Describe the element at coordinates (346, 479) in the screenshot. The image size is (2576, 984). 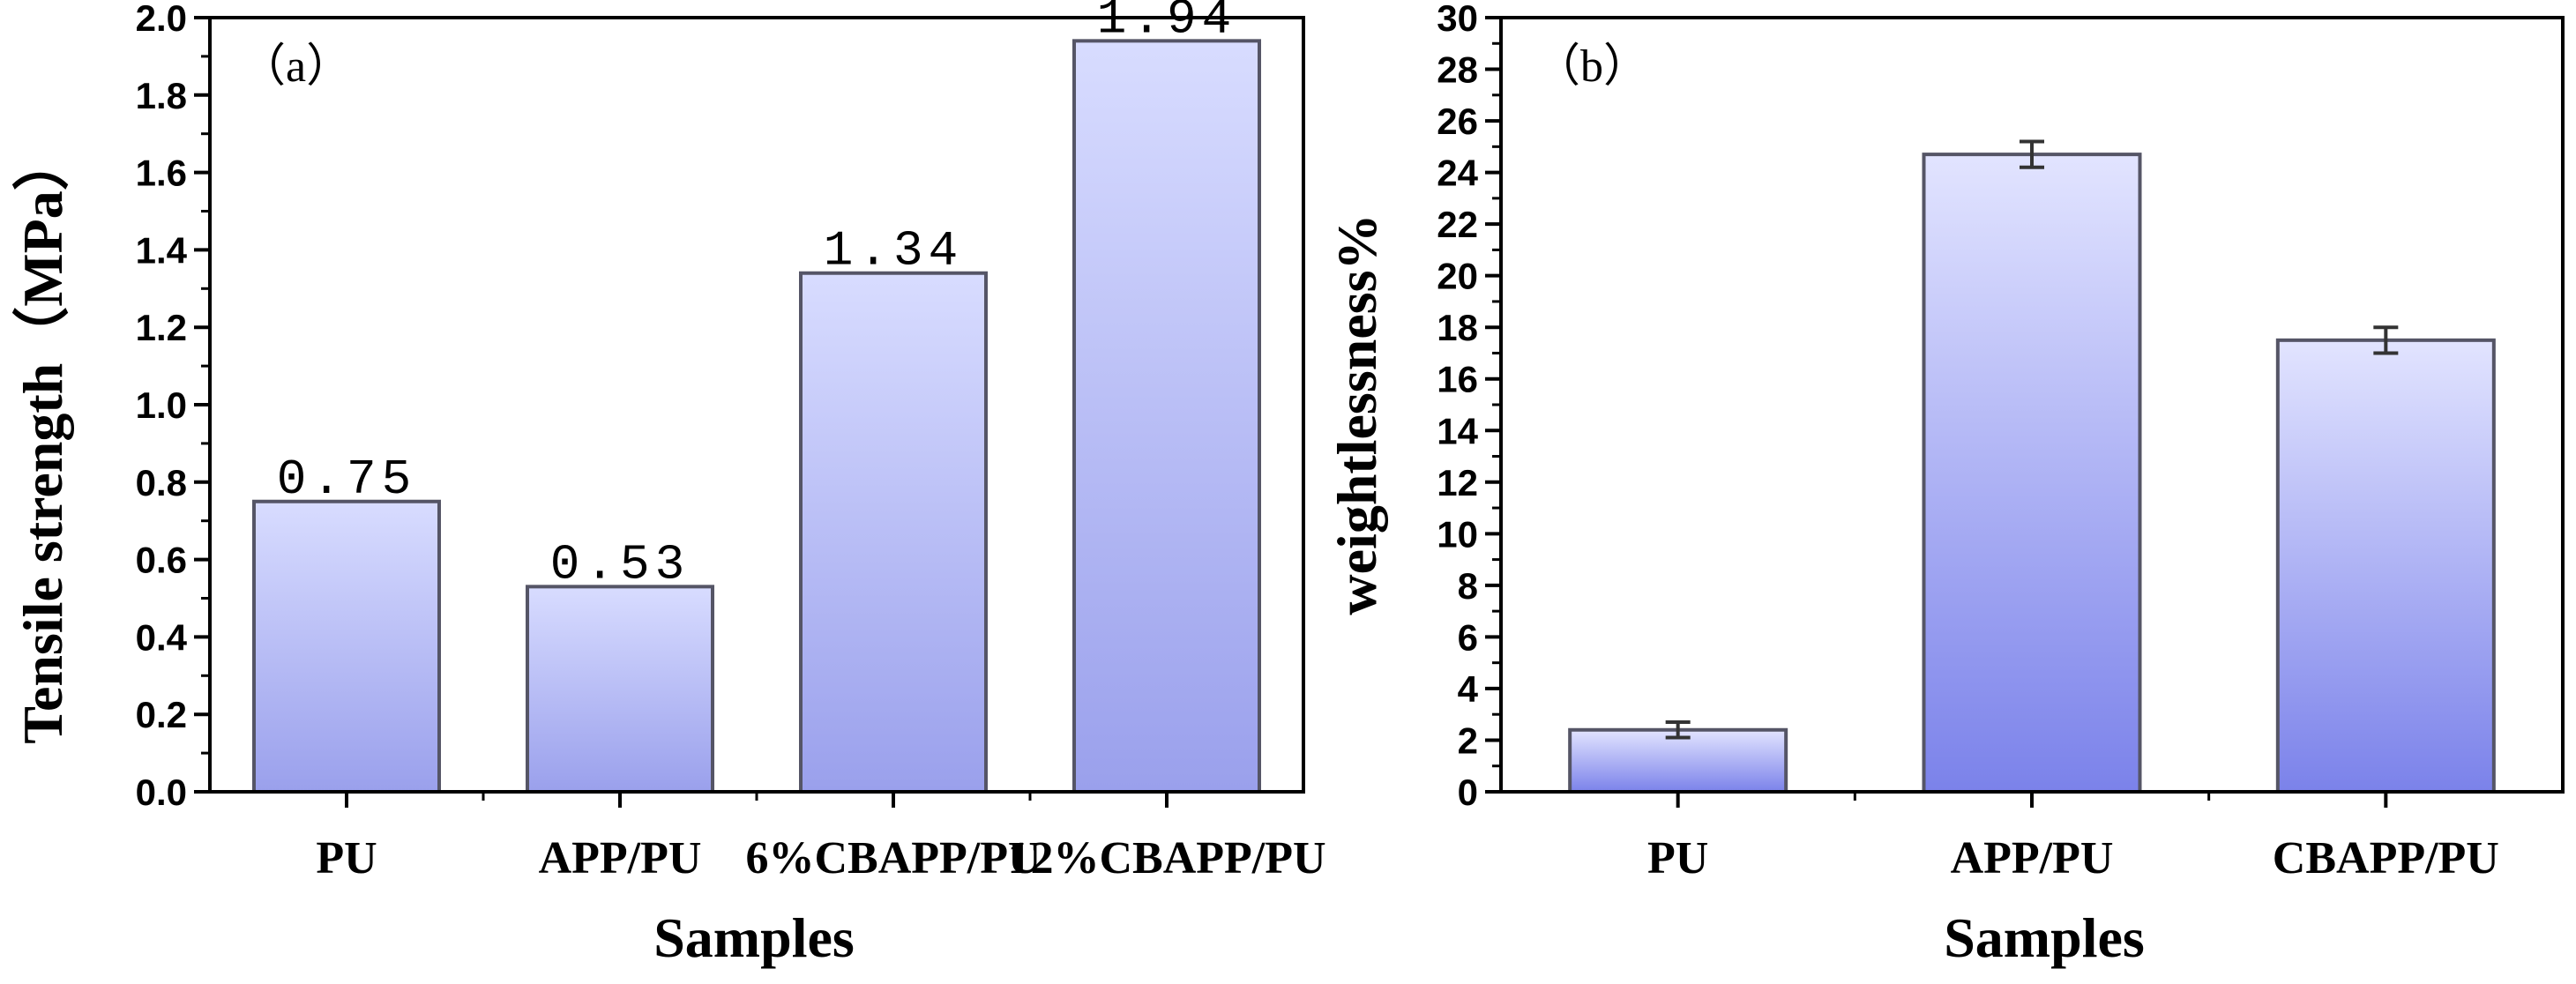
I see `data-label: 0.75` at that location.